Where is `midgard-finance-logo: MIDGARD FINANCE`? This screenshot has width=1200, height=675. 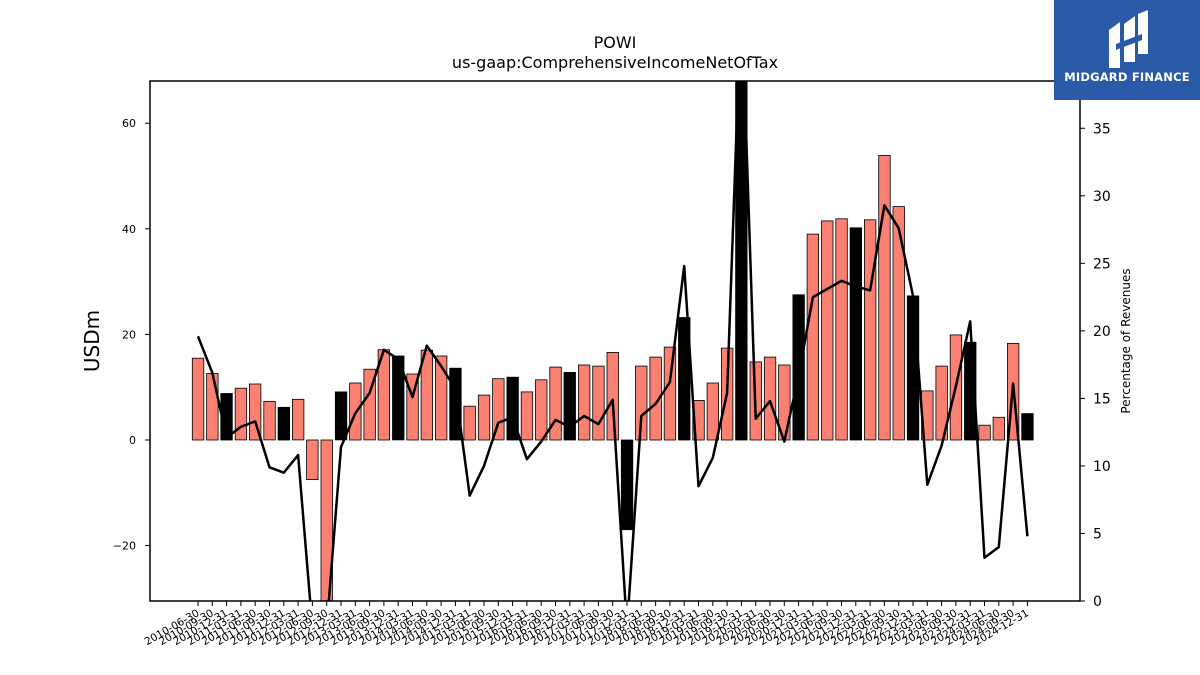
midgard-finance-logo: MIDGARD FINANCE is located at coordinates (1127, 50).